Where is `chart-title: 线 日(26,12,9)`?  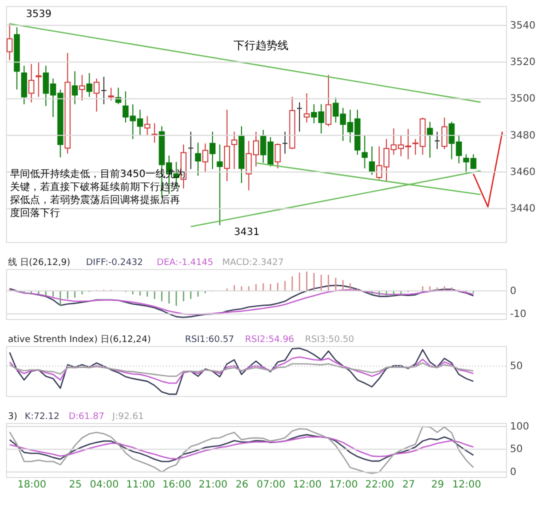 chart-title: 线 日(26,12,9) is located at coordinates (39, 262).